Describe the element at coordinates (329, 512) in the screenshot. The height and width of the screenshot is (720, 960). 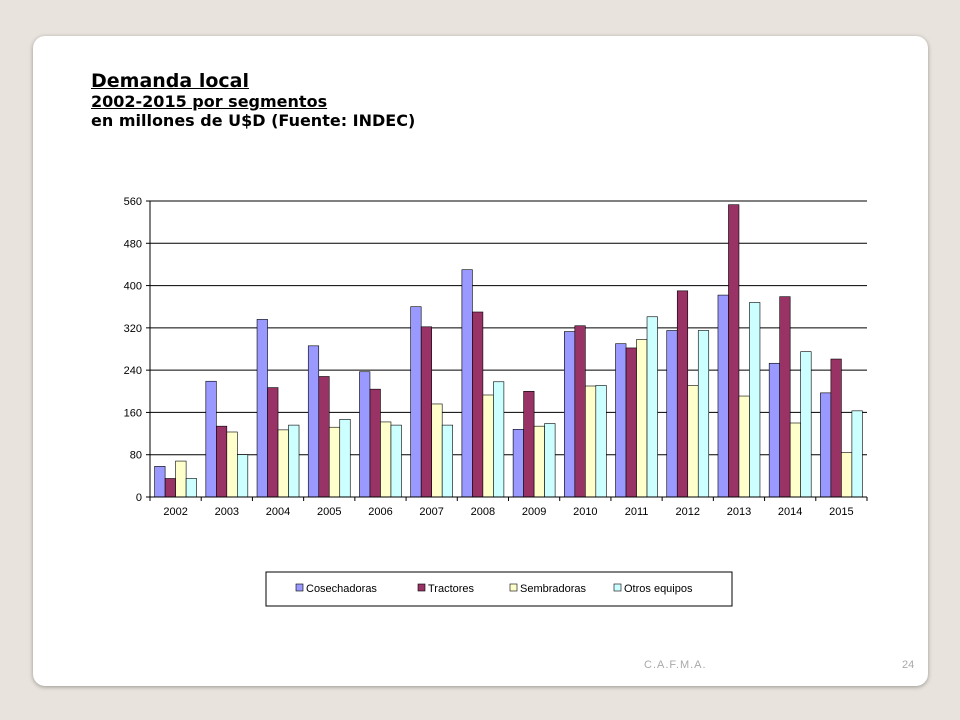
I see `x-tick-label: 2005` at that location.